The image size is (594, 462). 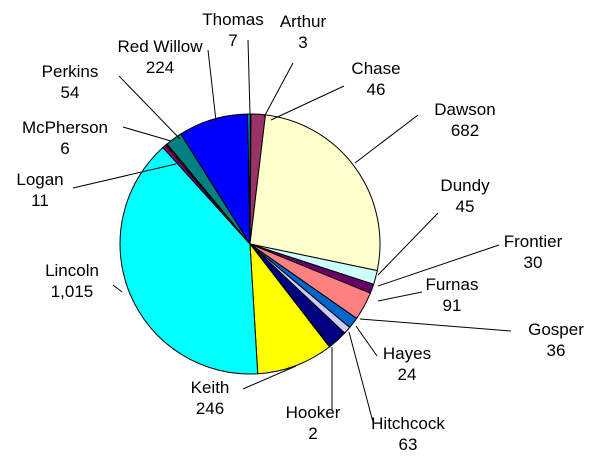 What do you see at coordinates (407, 374) in the screenshot?
I see `slice-value: 24` at bounding box center [407, 374].